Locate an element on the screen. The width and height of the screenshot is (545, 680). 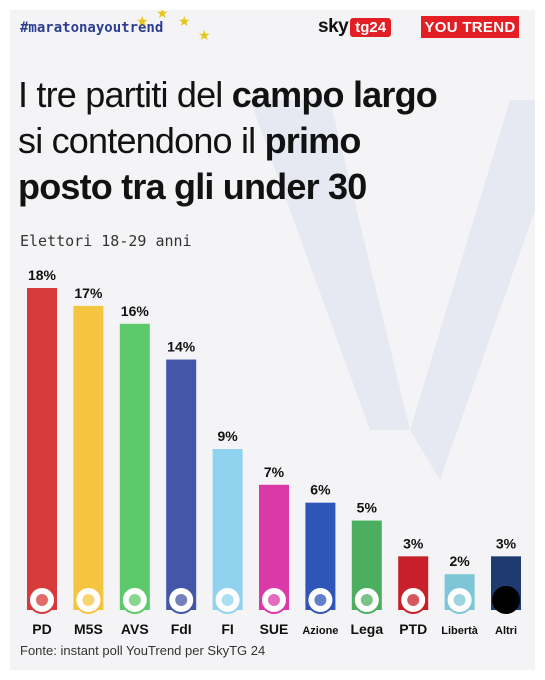
value-label-avs: 16% is located at coordinates (135, 311).